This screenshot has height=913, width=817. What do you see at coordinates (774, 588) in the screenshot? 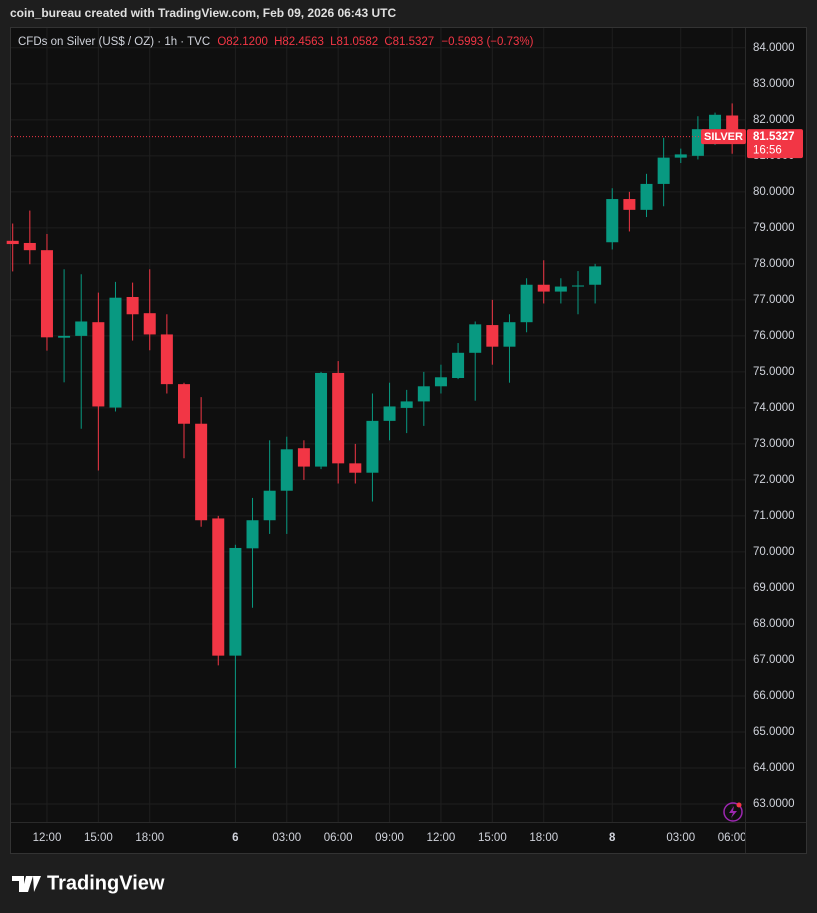
I see `y-tick-label: 69.0000` at bounding box center [774, 588].